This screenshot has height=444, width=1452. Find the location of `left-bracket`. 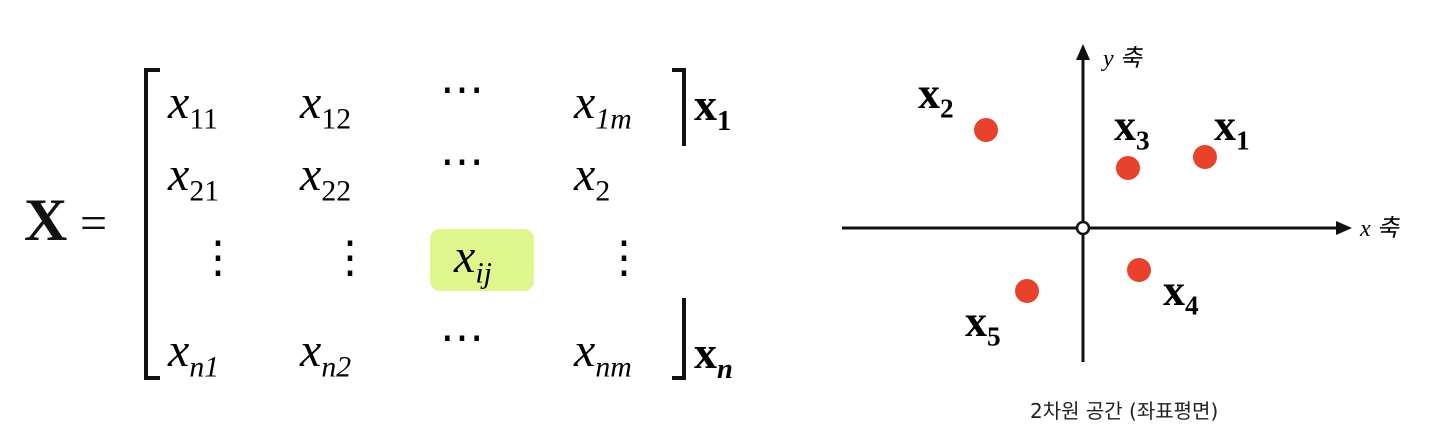

left-bracket is located at coordinates (152, 224).